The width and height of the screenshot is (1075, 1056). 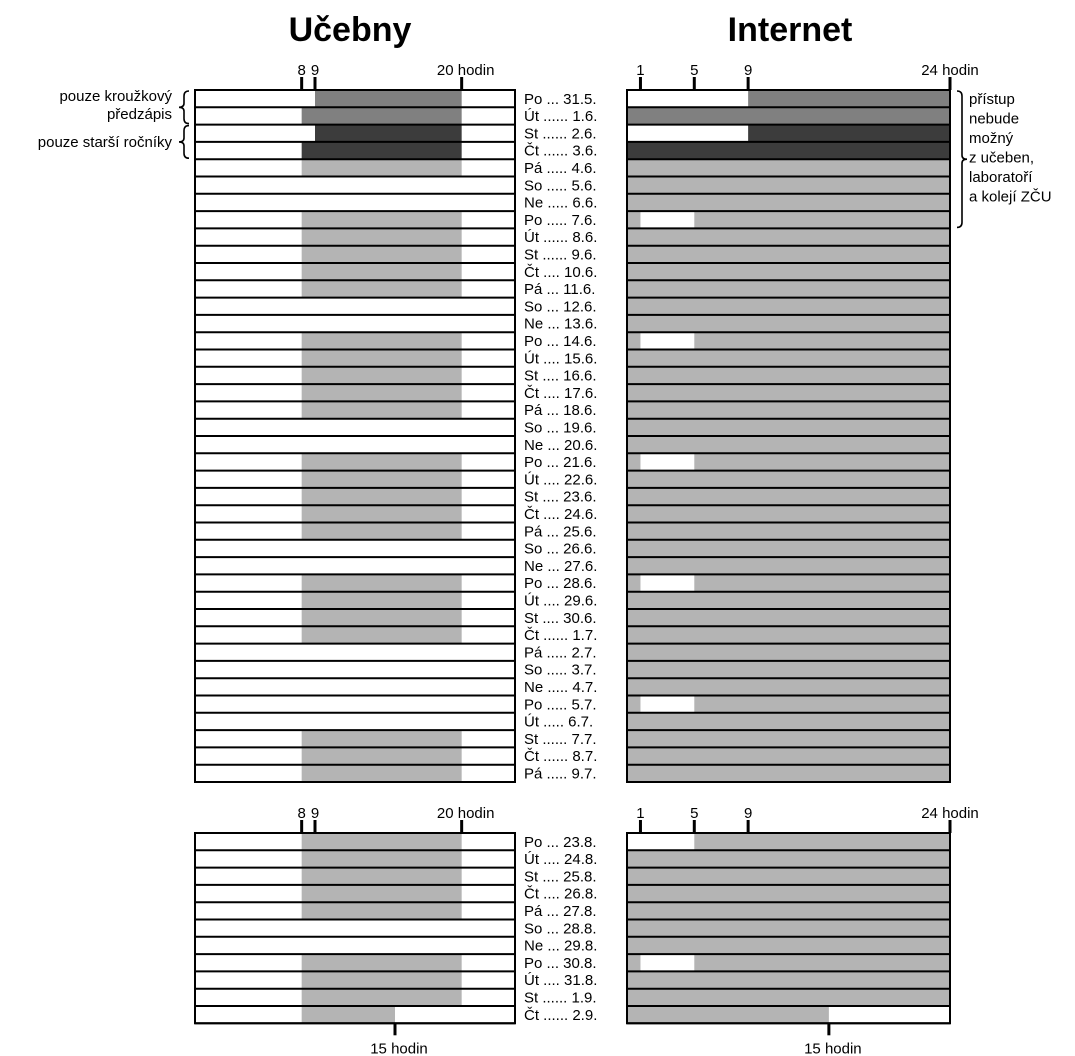 I want to click on day-label: Pá ..... 2.7., so click(x=560, y=652).